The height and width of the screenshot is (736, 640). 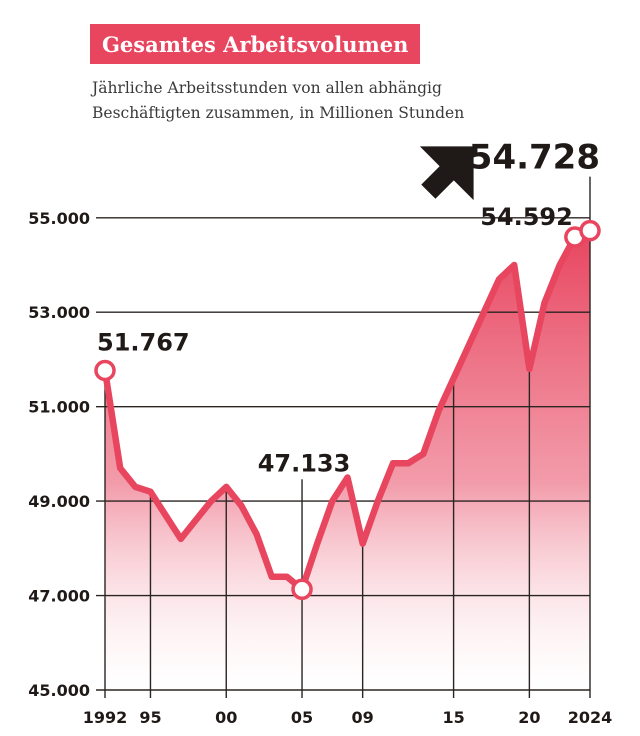 What do you see at coordinates (529, 717) in the screenshot?
I see `x-tick-label: 20` at bounding box center [529, 717].